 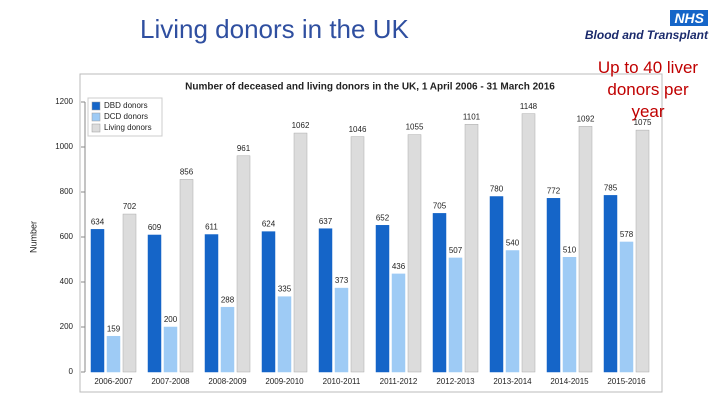 I want to click on legend-box, so click(x=125, y=117).